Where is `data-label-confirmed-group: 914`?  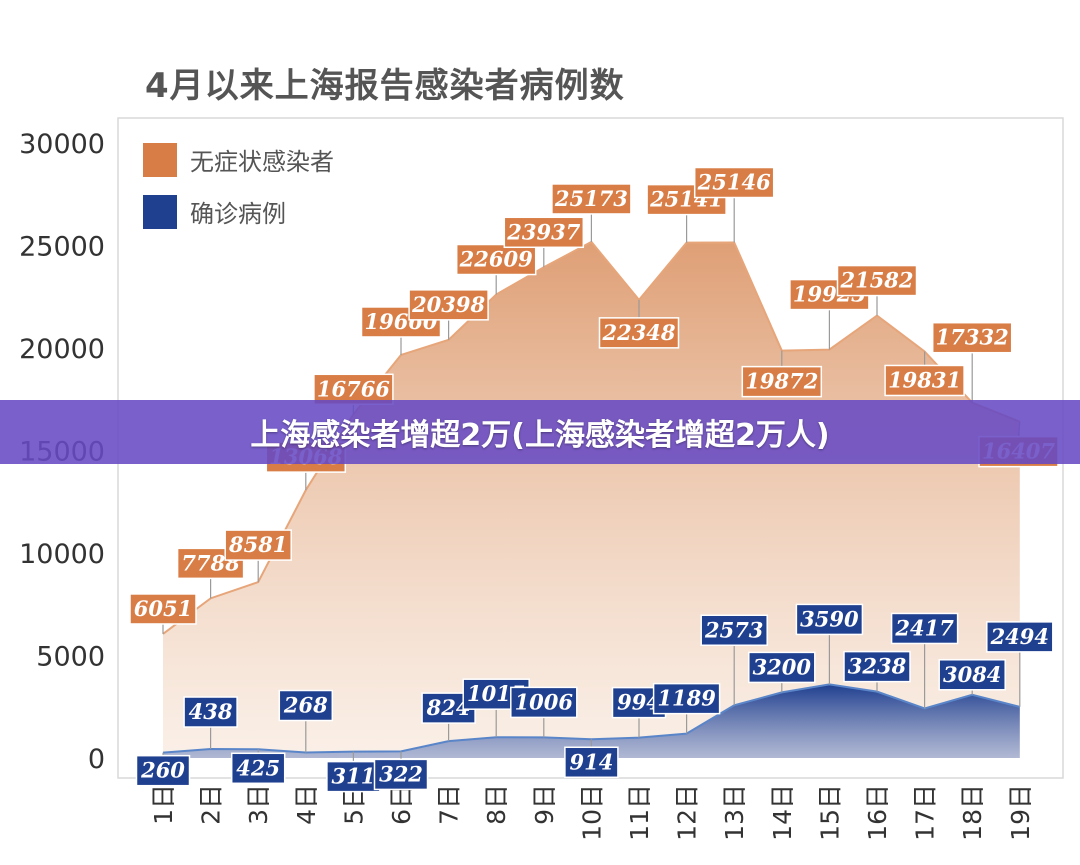
data-label-confirmed-group: 914 is located at coordinates (591, 759).